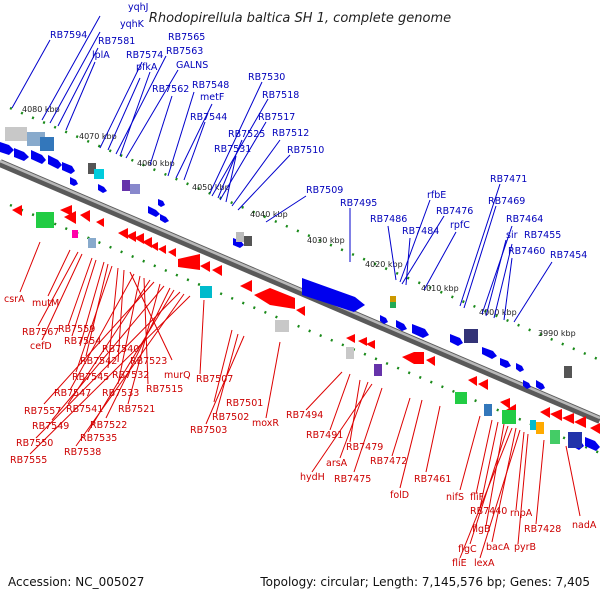 The image size is (600, 600). I want to click on gene-label: mutM, so click(45, 303).